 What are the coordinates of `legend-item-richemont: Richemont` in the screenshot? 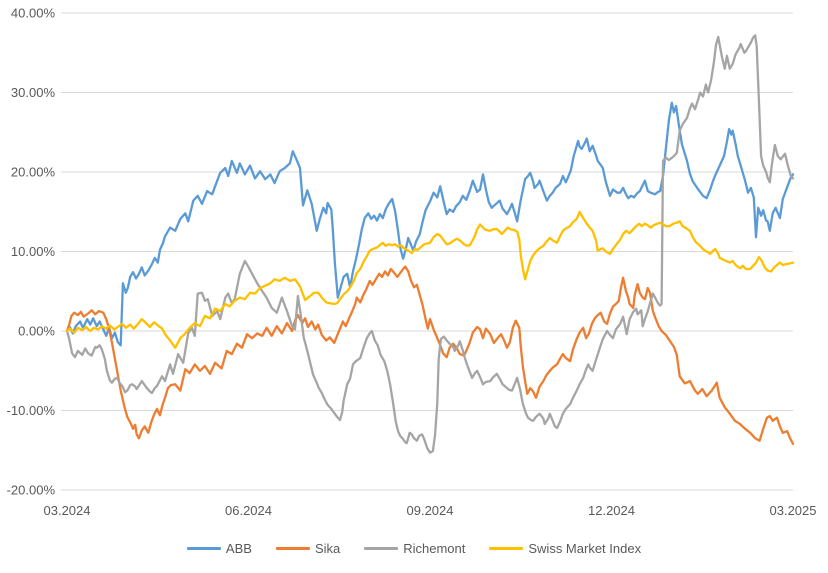 It's located at (414, 548).